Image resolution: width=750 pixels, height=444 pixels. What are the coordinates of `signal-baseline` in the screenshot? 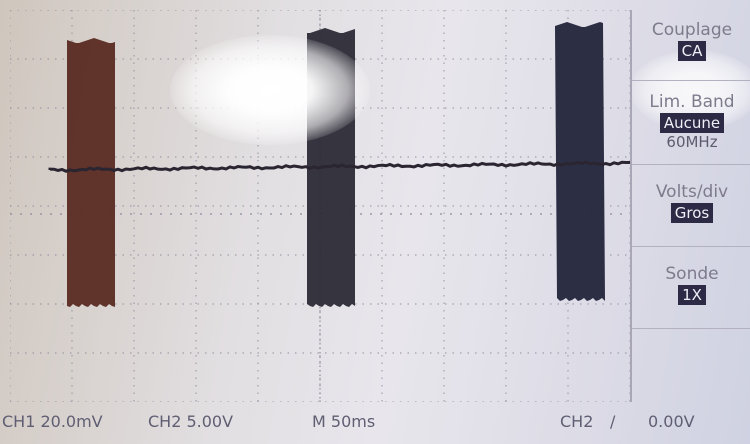 It's located at (339, 166).